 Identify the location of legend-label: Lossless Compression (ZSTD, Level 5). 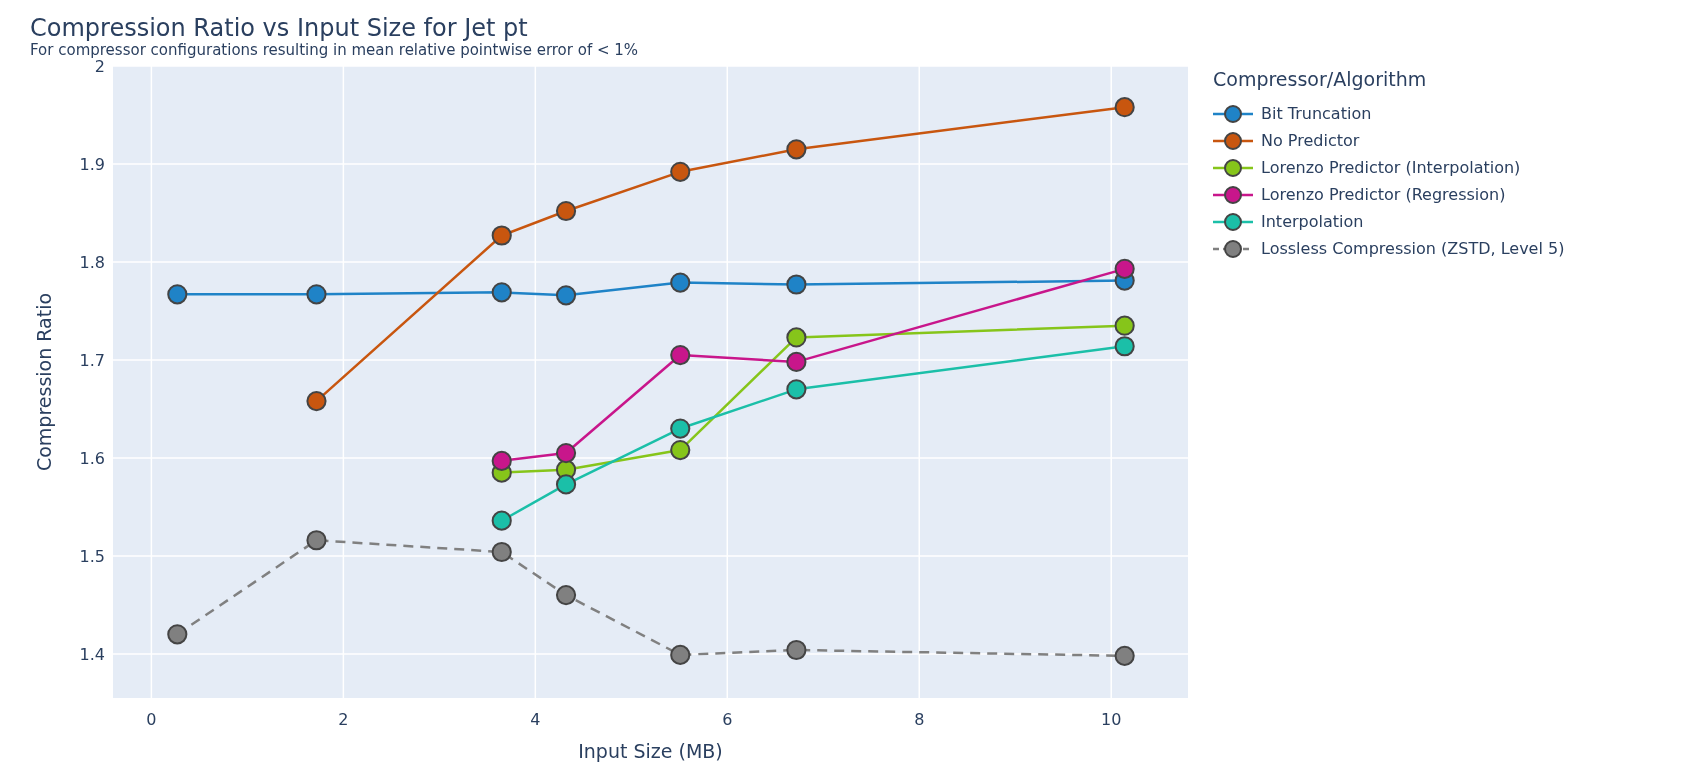
(1413, 248).